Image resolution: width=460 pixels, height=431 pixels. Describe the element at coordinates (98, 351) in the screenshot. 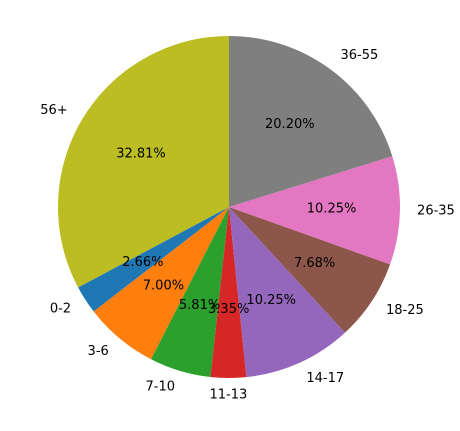

I see `category-label-3-6: 3-6` at that location.